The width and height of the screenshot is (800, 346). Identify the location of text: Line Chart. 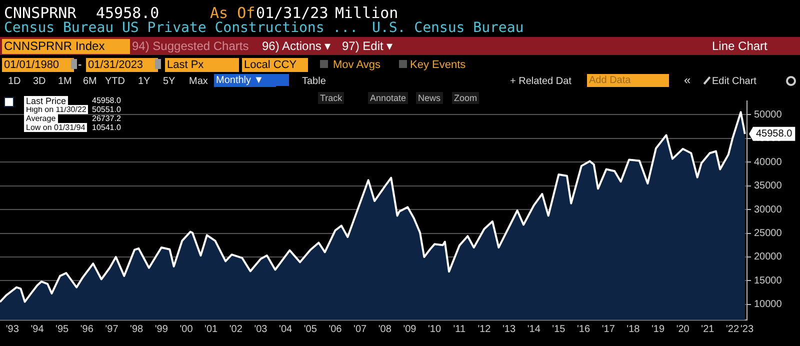
(740, 46).